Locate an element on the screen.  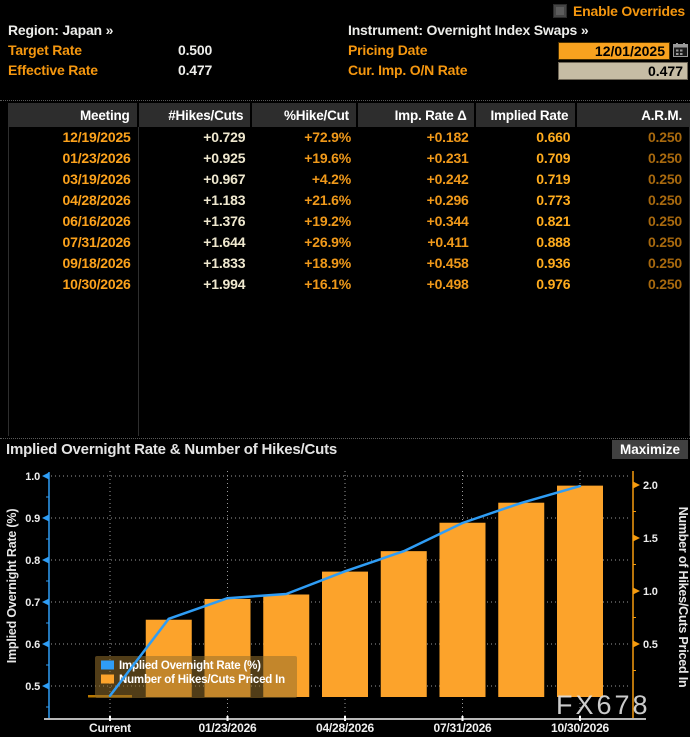
table-cell: +1.833 is located at coordinates (224, 263).